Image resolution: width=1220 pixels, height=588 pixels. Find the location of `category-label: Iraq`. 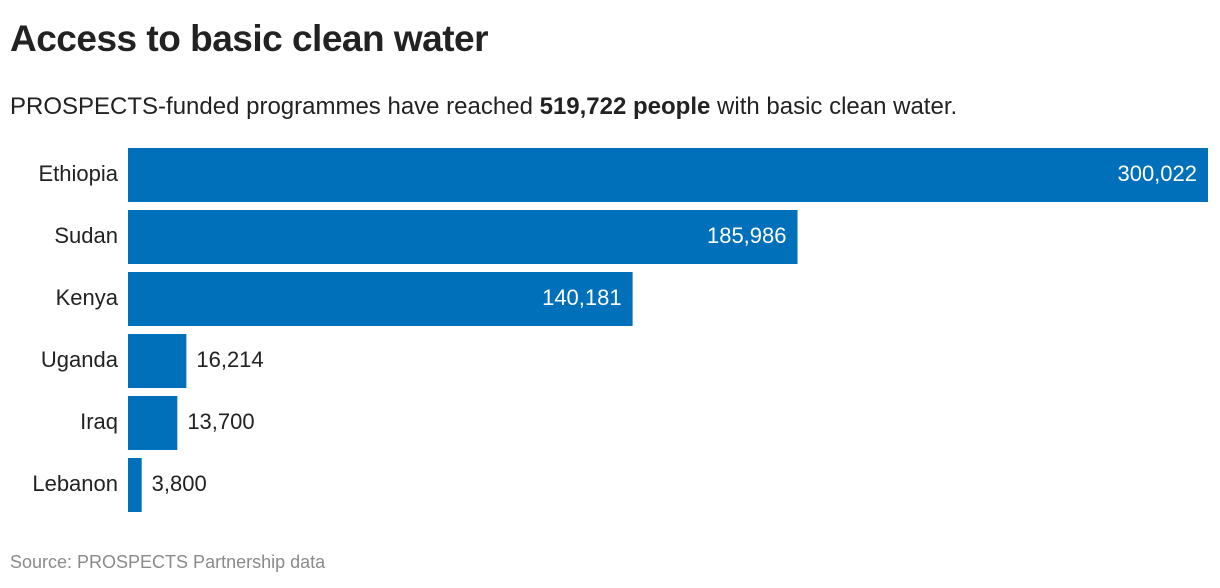

category-label: Iraq is located at coordinates (99, 421).